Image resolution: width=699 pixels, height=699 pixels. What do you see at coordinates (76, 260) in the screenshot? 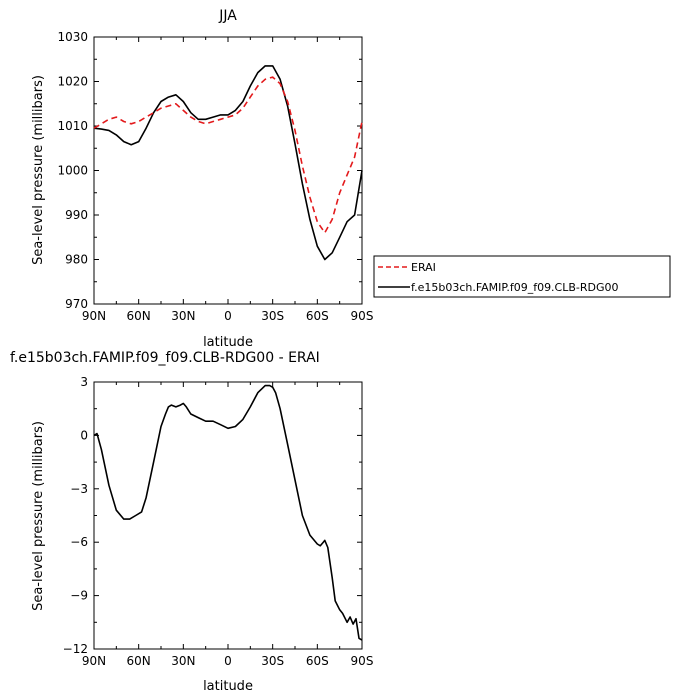
I see `y-tick-label: 980` at bounding box center [76, 260].